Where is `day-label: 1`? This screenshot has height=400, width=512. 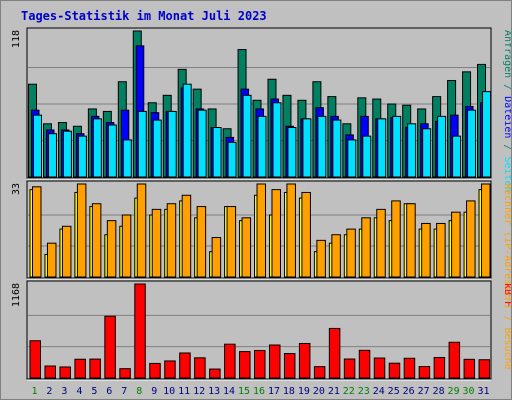
day-label: 1 is located at coordinates (34, 391).